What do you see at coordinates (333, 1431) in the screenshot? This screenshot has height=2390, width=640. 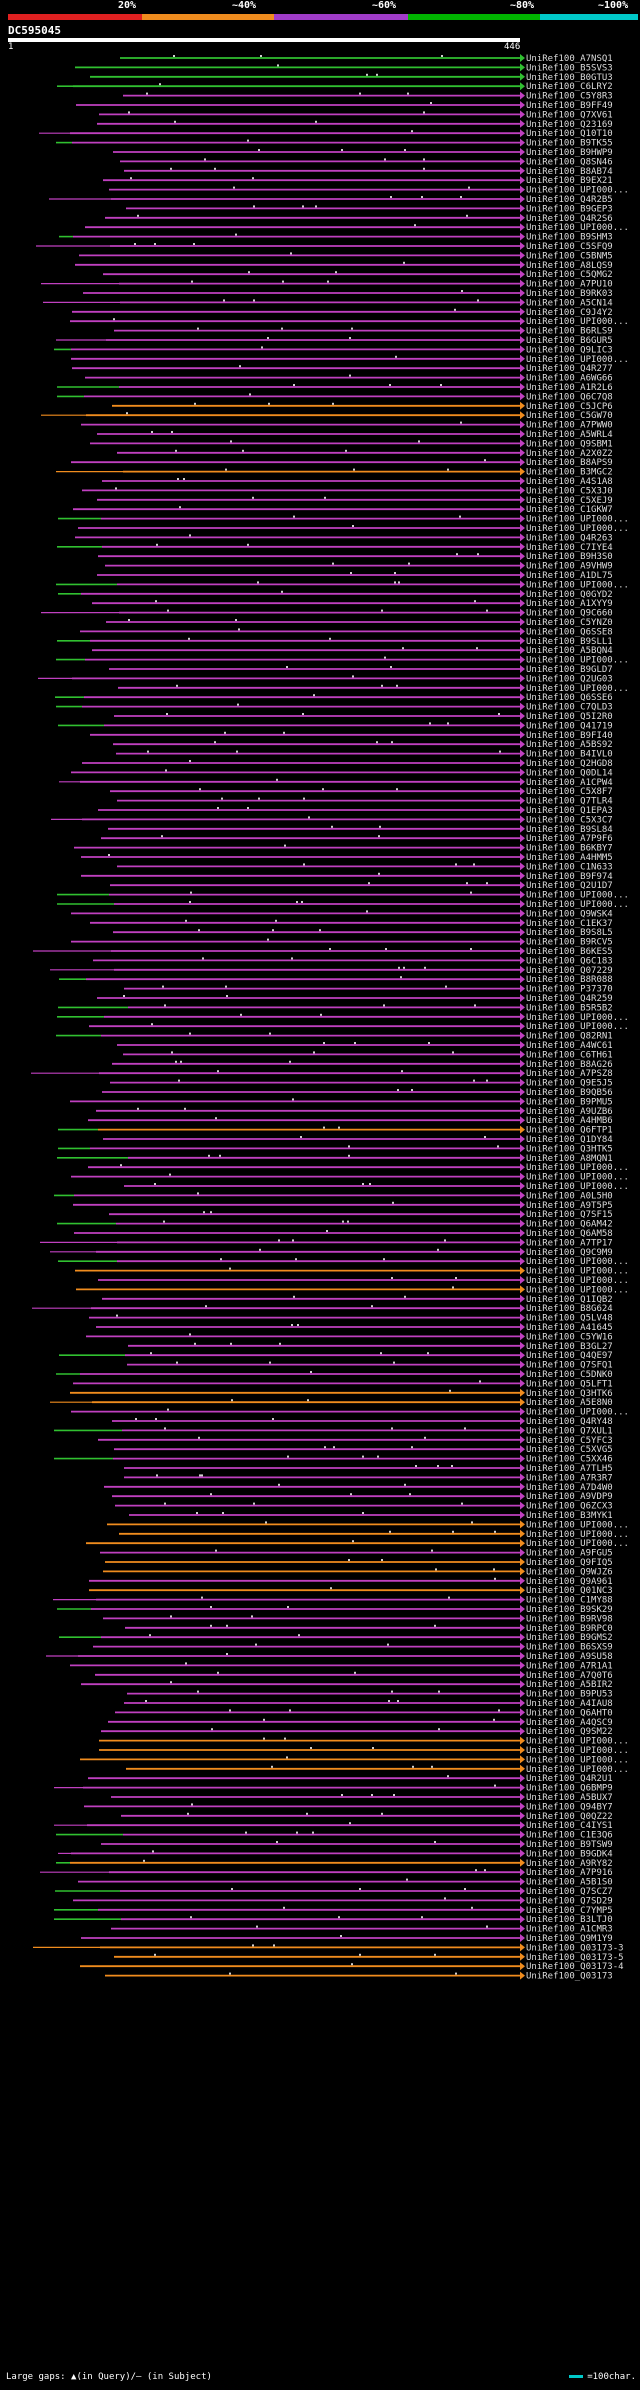 I see `hit-row: UniRef100_Q7XUL1` at bounding box center [333, 1431].